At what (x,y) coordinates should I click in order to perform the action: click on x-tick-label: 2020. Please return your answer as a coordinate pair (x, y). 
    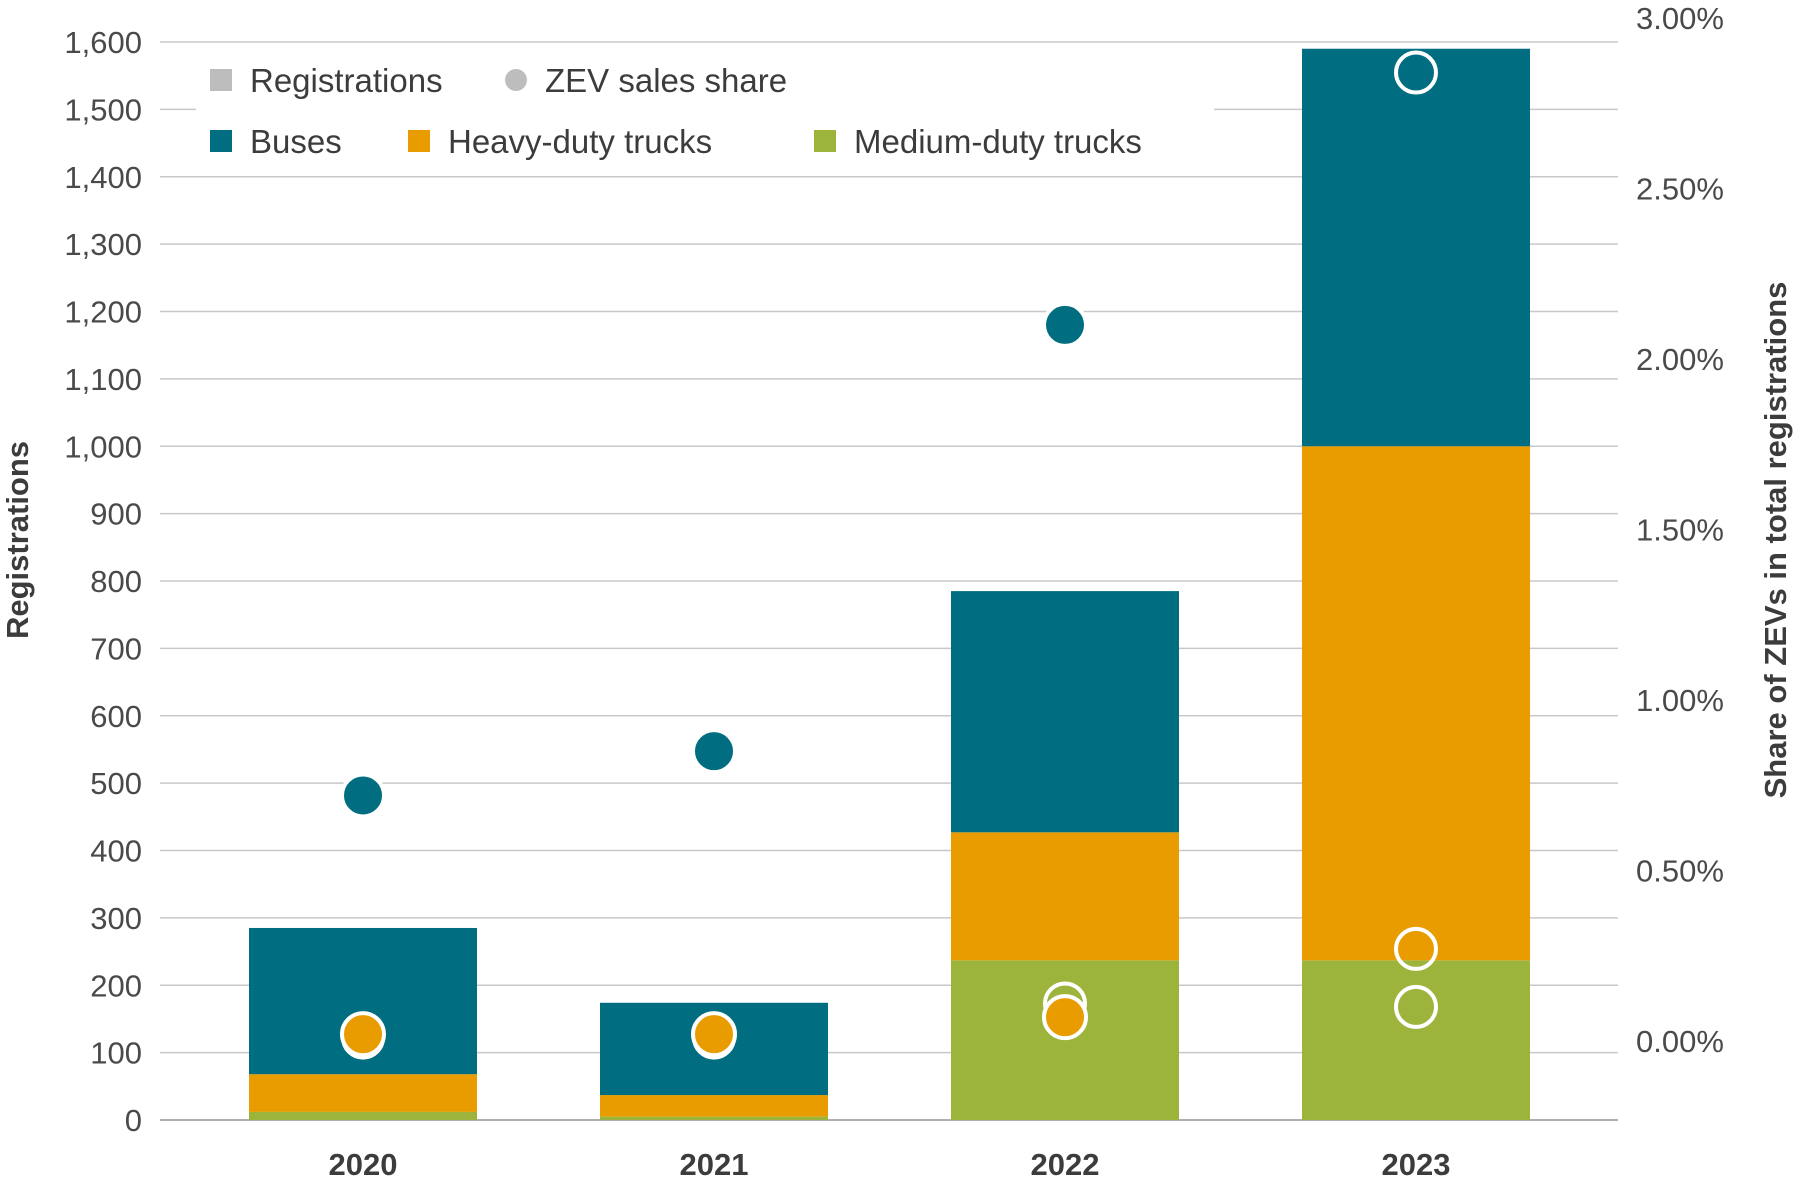
    Looking at the image, I should click on (363, 1164).